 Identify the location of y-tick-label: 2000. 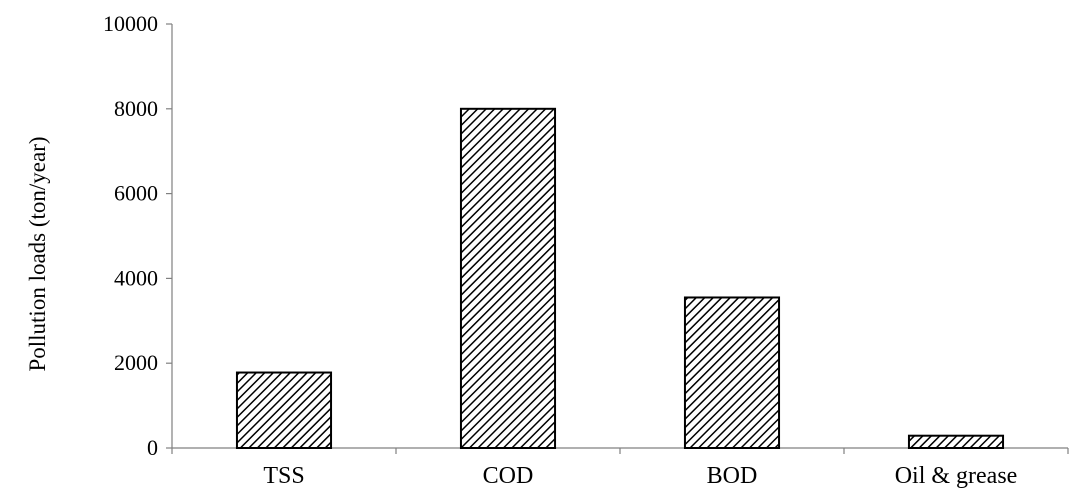
(136, 362).